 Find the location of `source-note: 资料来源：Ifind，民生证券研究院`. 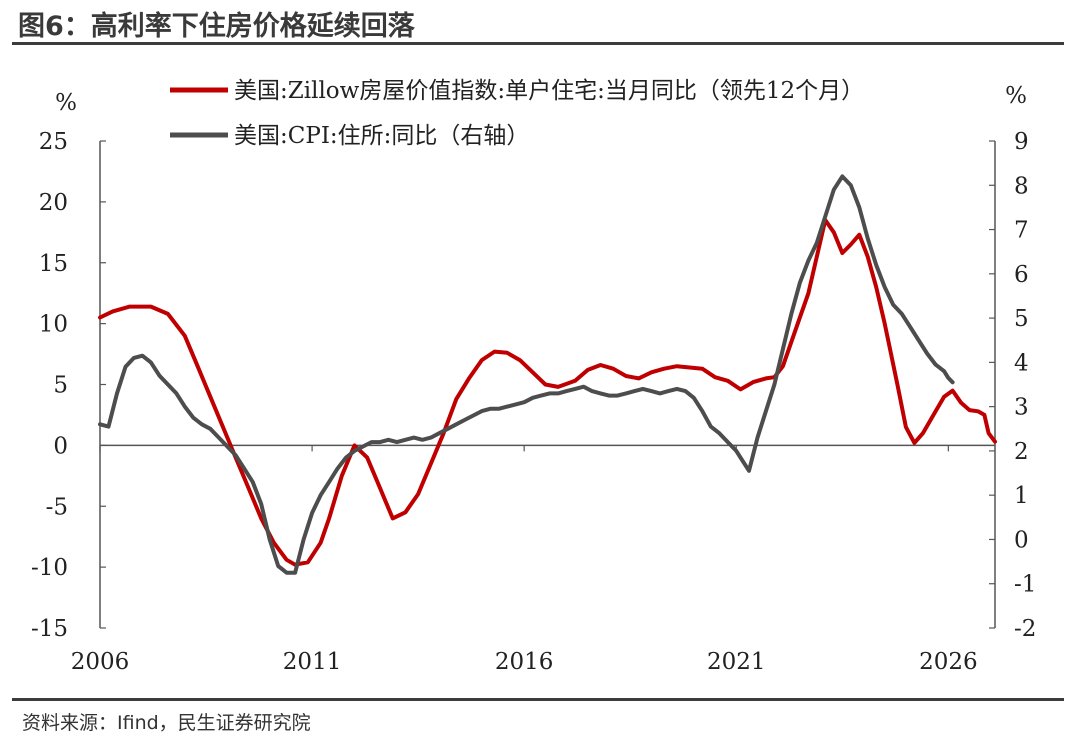

source-note: 资料来源：Ifind，民生证券研究院 is located at coordinates (166, 723).